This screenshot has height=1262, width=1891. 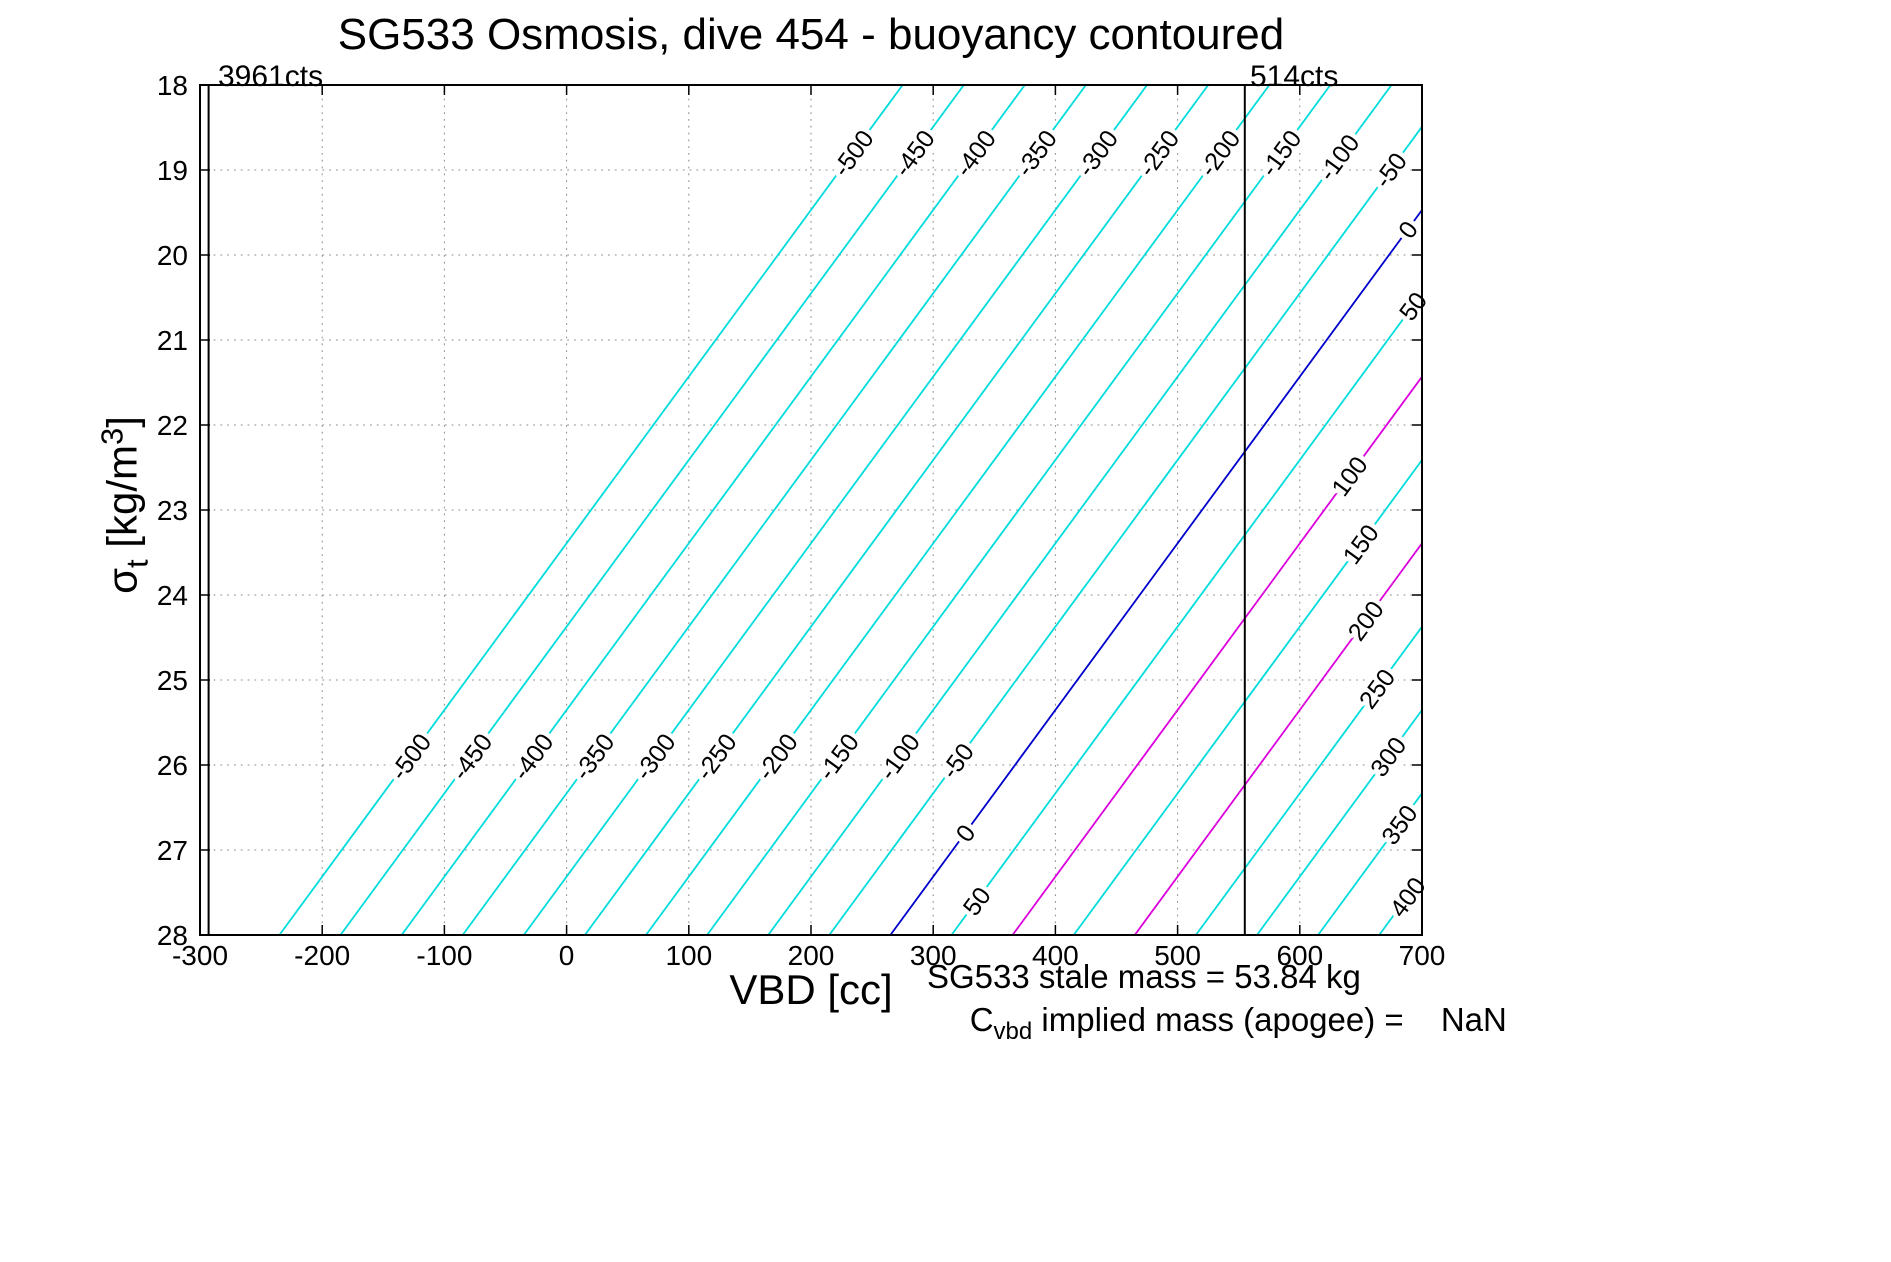 I want to click on left-marker-count-label: 3961cts, so click(x=271, y=76).